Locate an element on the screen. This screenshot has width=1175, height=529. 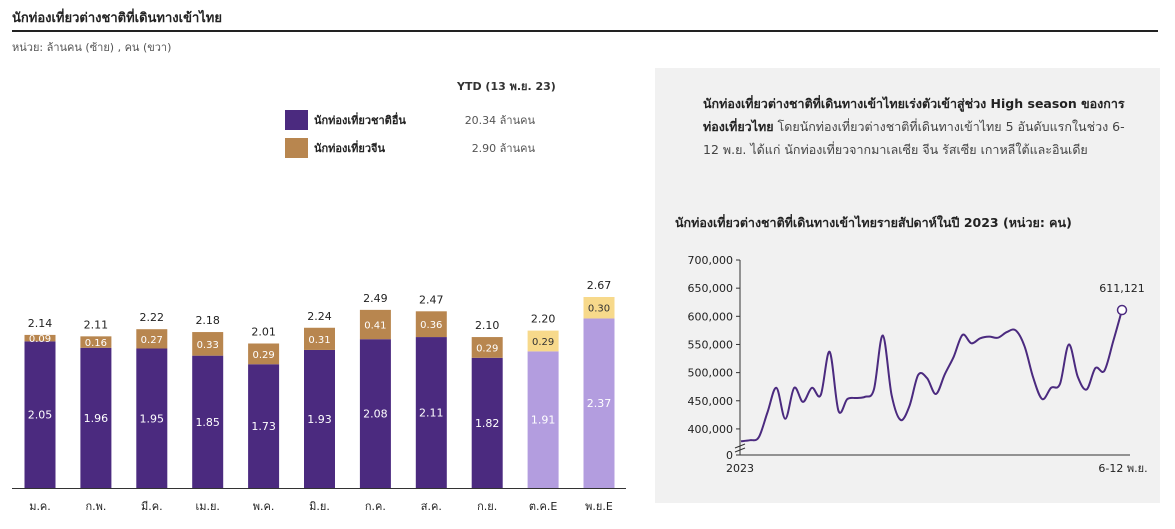
bar-china-label-2: 0.27 is located at coordinates (152, 340).